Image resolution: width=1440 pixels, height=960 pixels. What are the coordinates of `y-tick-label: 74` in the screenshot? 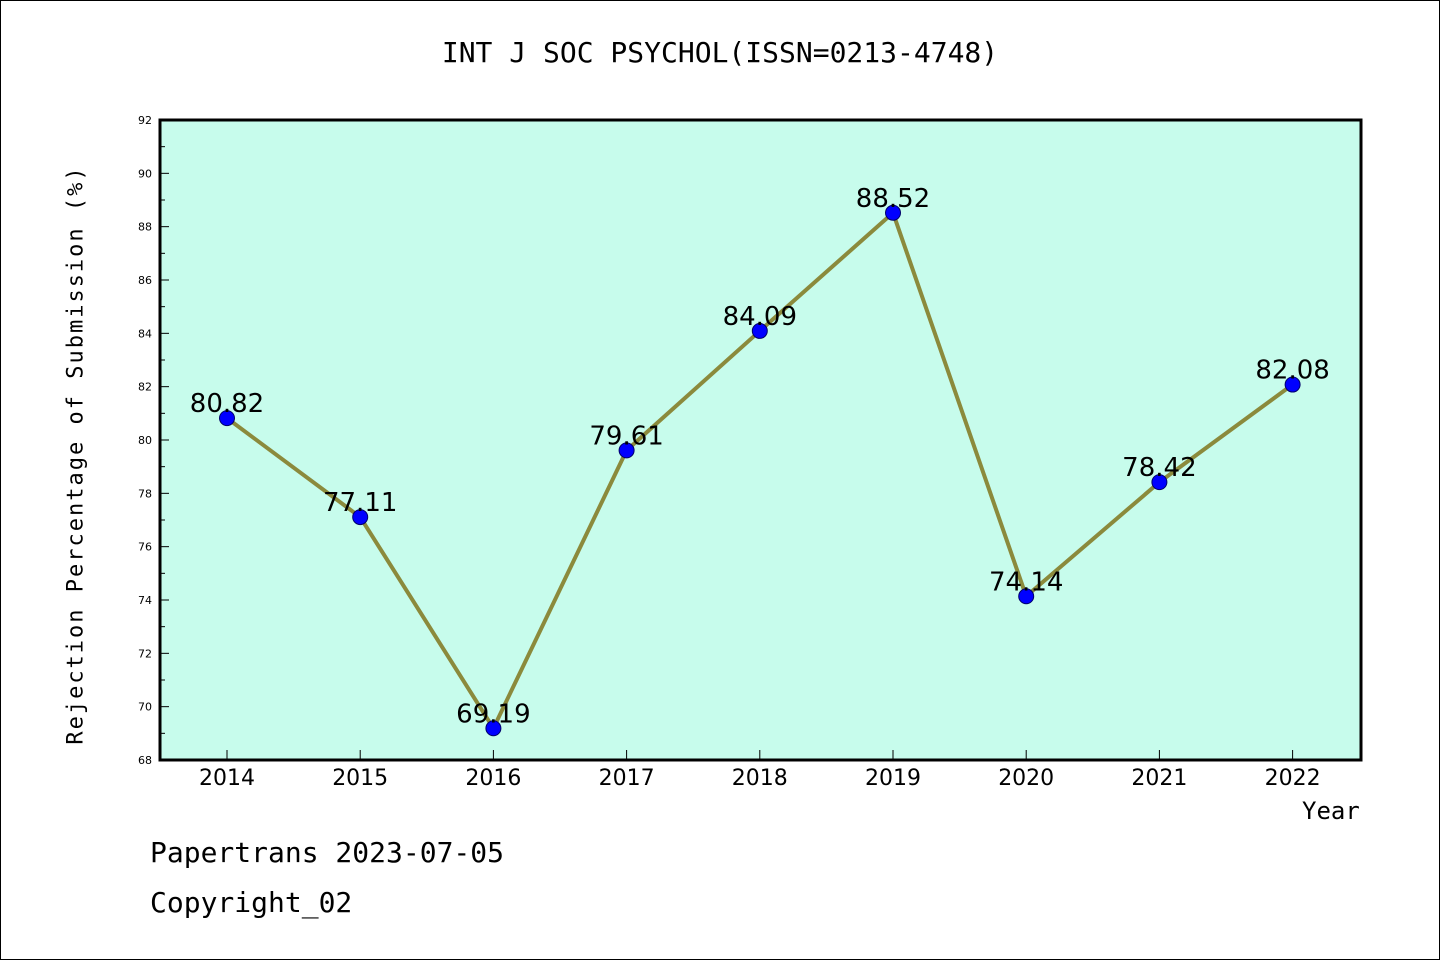 It's located at (145, 600).